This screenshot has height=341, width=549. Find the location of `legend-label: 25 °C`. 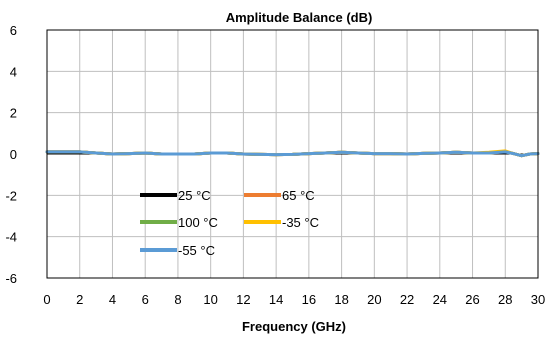

legend-label: 25 °C is located at coordinates (194, 195).